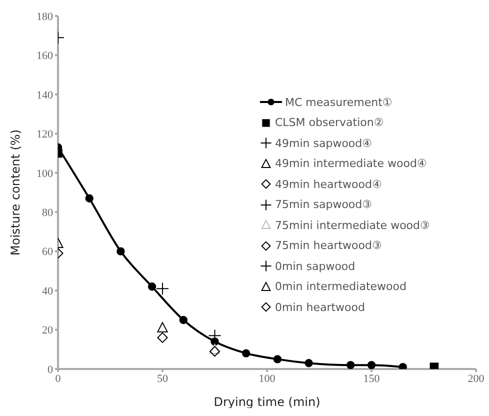 The width and height of the screenshot is (489, 416). Describe the element at coordinates (323, 143) in the screenshot. I see `legend-label: 49min sapwood④` at that location.